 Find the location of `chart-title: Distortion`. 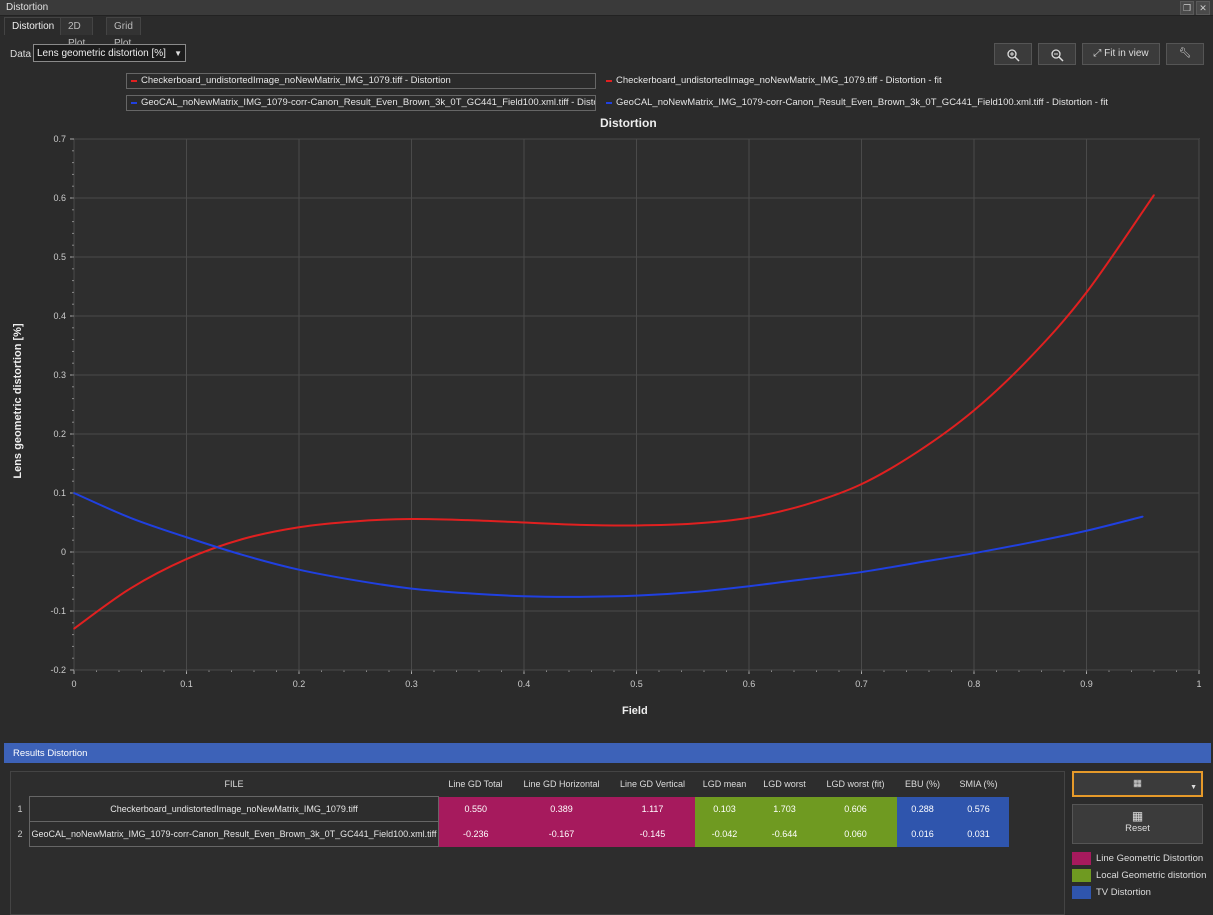

chart-title: Distortion is located at coordinates (628, 123).